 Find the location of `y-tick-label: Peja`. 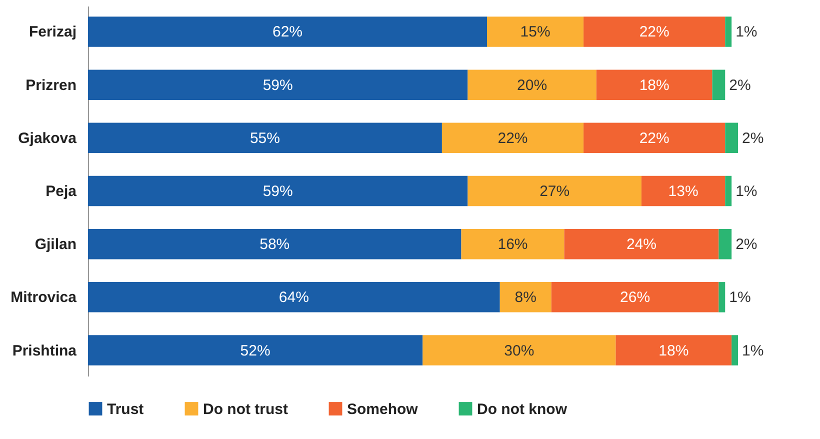

y-tick-label: Peja is located at coordinates (62, 191).